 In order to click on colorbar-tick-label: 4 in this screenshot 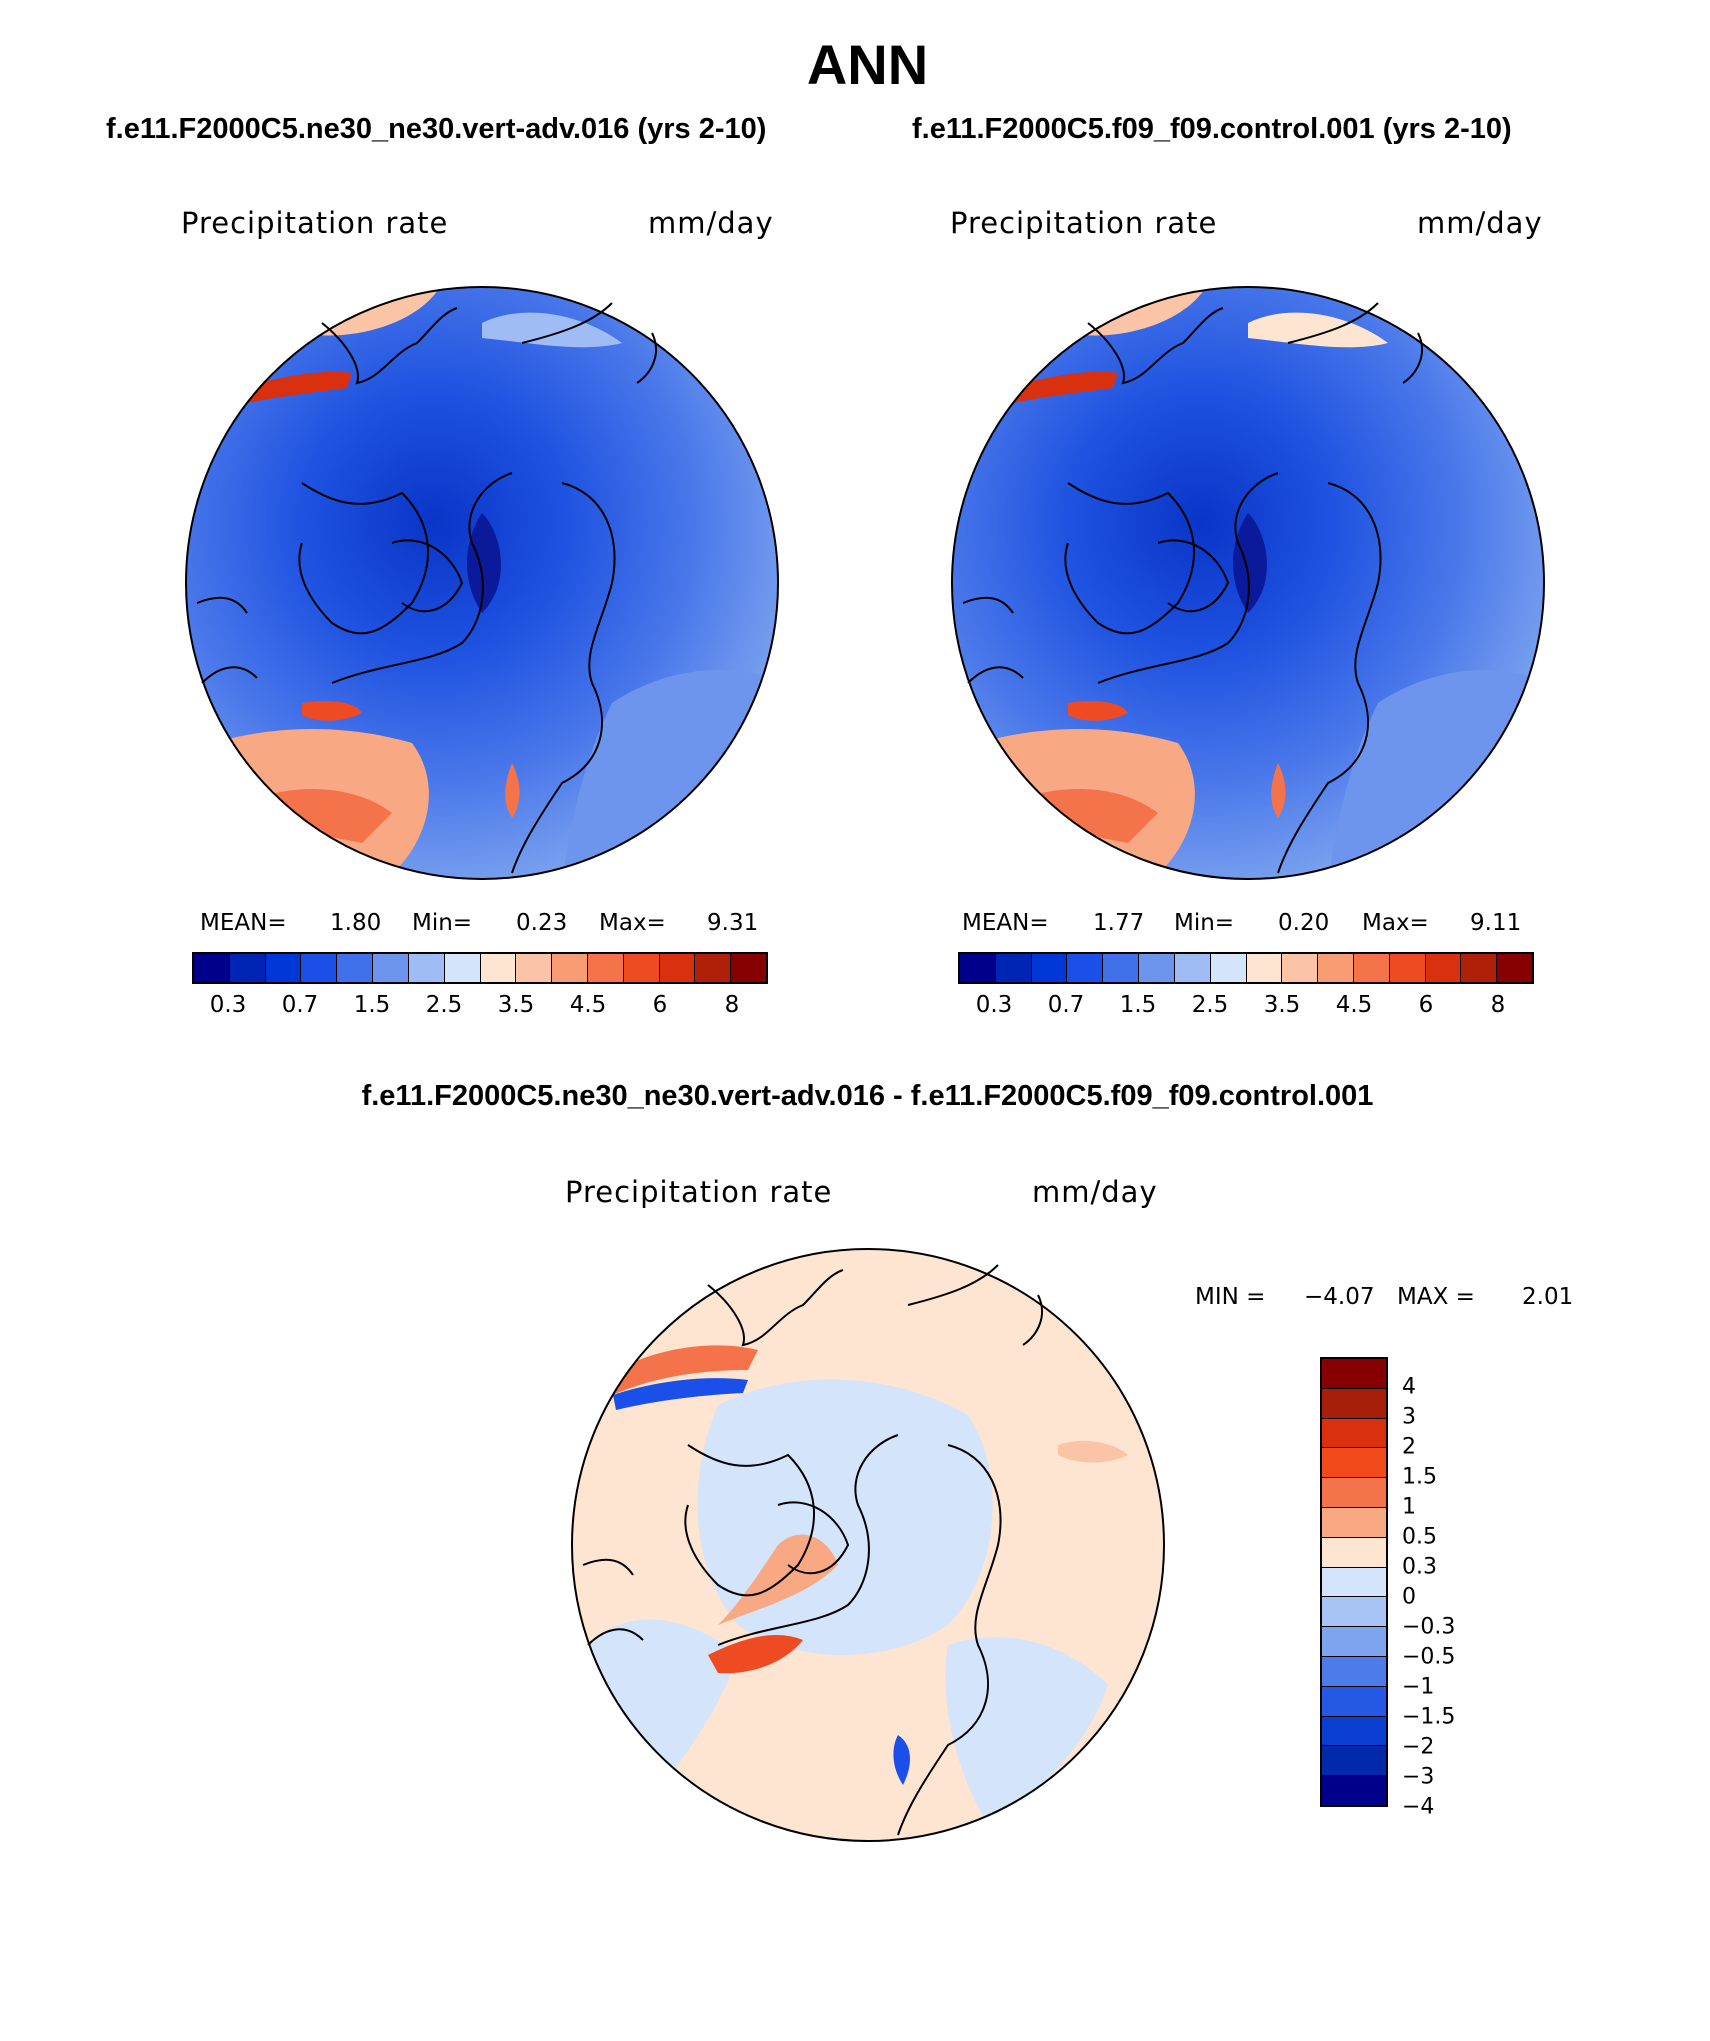, I will do `click(1409, 1387)`.